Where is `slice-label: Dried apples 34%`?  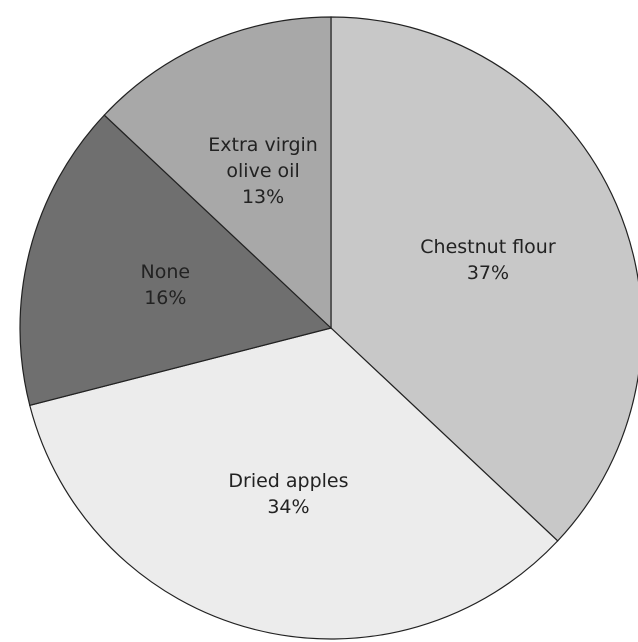 slice-label: Dried apples 34% is located at coordinates (288, 494).